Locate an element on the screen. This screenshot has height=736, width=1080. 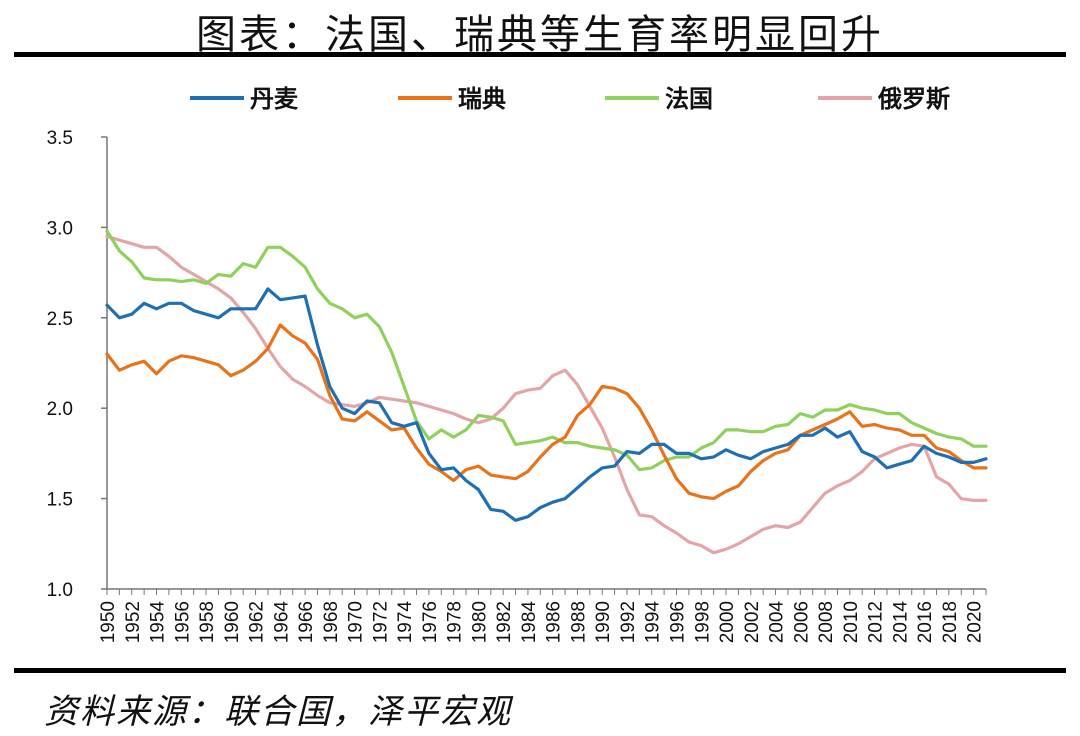
x-tick-label: 2018 is located at coordinates (950, 622).